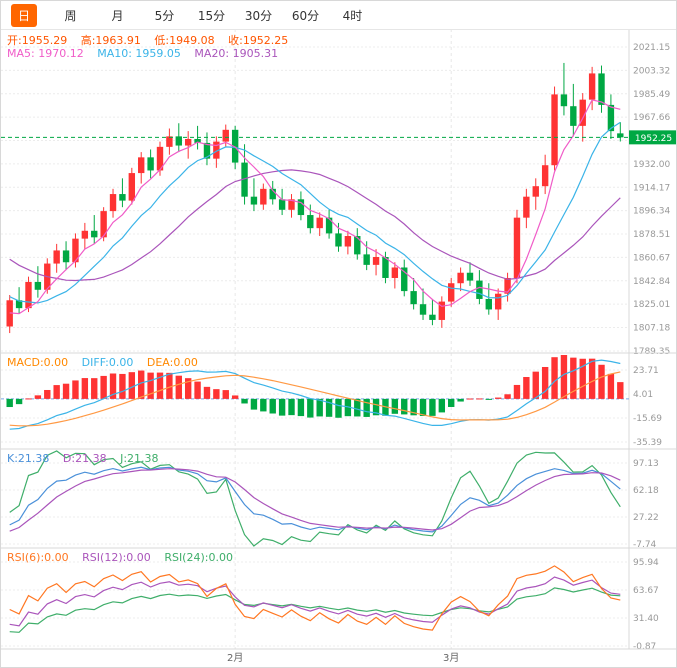  Describe the element at coordinates (211, 15) in the screenshot. I see `tab-15min: 15分` at that location.